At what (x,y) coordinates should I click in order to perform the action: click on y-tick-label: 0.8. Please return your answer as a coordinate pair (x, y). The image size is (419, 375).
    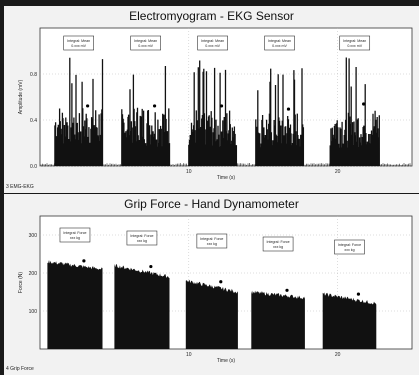
    Looking at the image, I should click on (33, 75).